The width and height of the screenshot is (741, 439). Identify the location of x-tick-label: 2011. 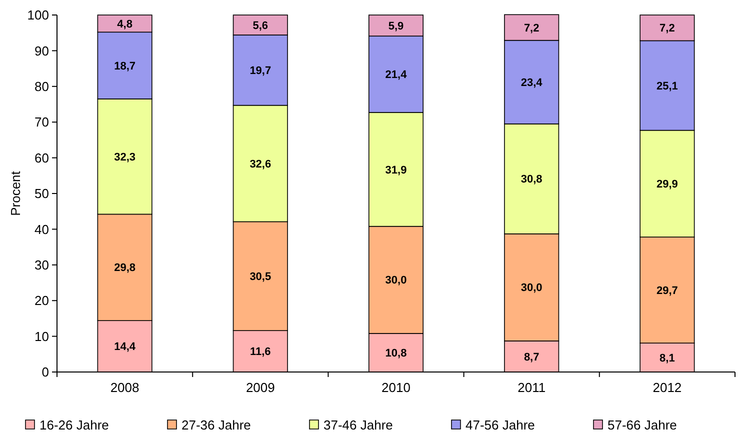
(532, 387).